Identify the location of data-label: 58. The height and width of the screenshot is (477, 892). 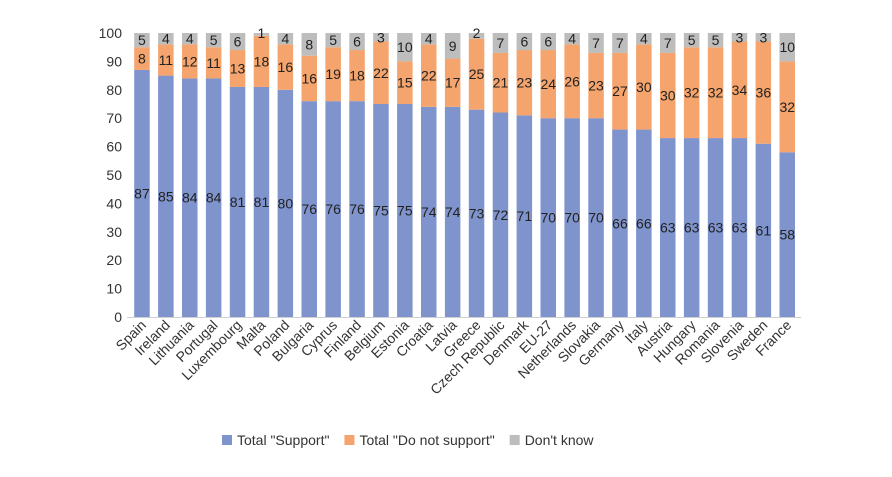
(787, 235).